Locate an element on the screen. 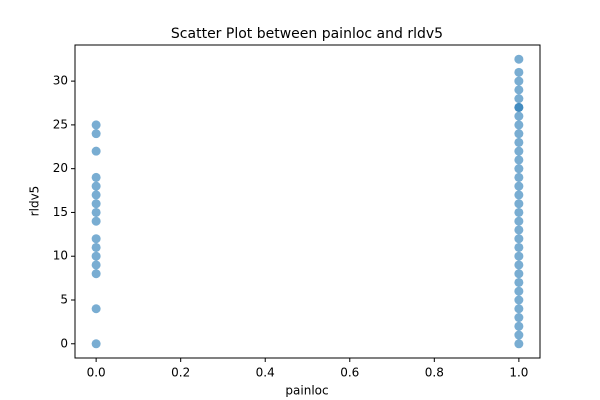 The image size is (600, 400). x-tick-label: 0.4 is located at coordinates (265, 373).